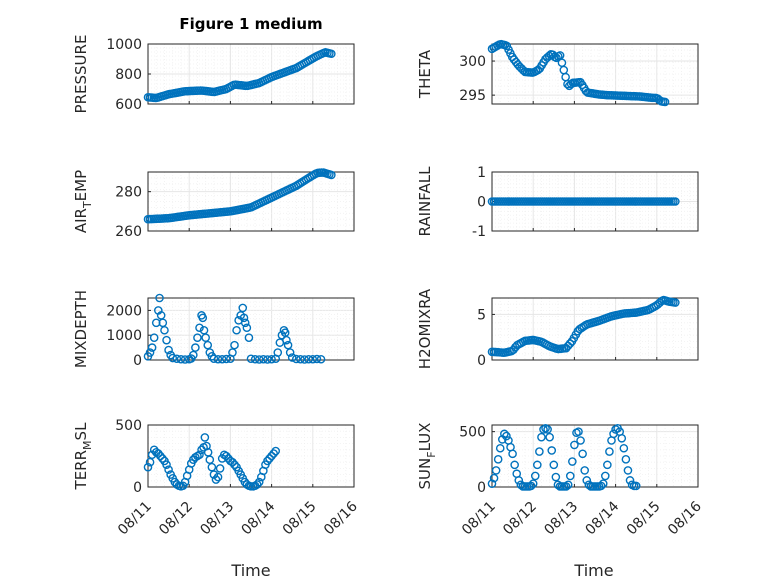 The width and height of the screenshot is (778, 583). I want to click on y-tick-label: 600, so click(128, 105).